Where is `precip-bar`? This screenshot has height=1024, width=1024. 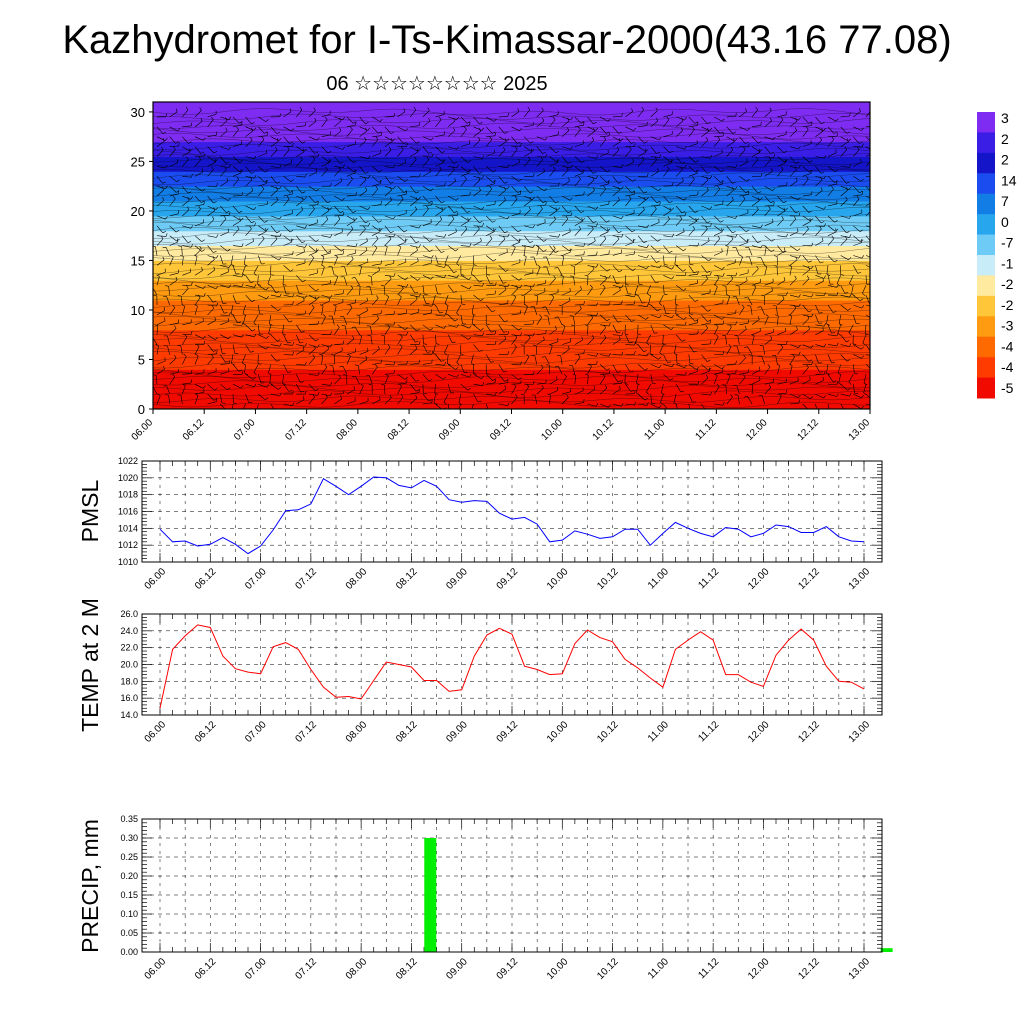
precip-bar is located at coordinates (886, 950).